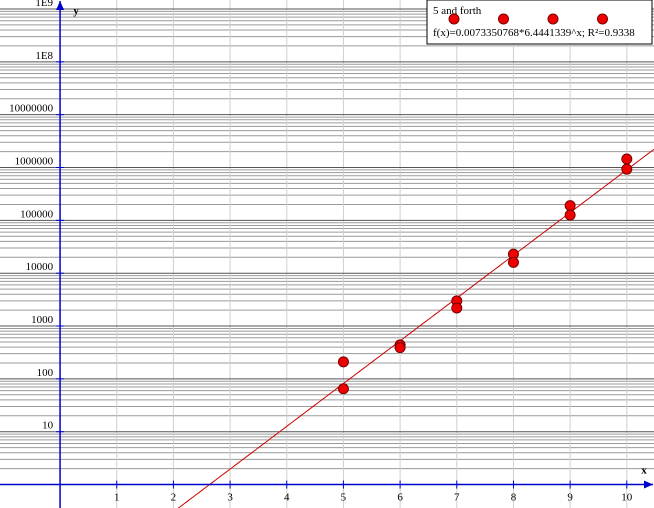  Describe the element at coordinates (514, 498) in the screenshot. I see `x-tick-label: 8` at that location.